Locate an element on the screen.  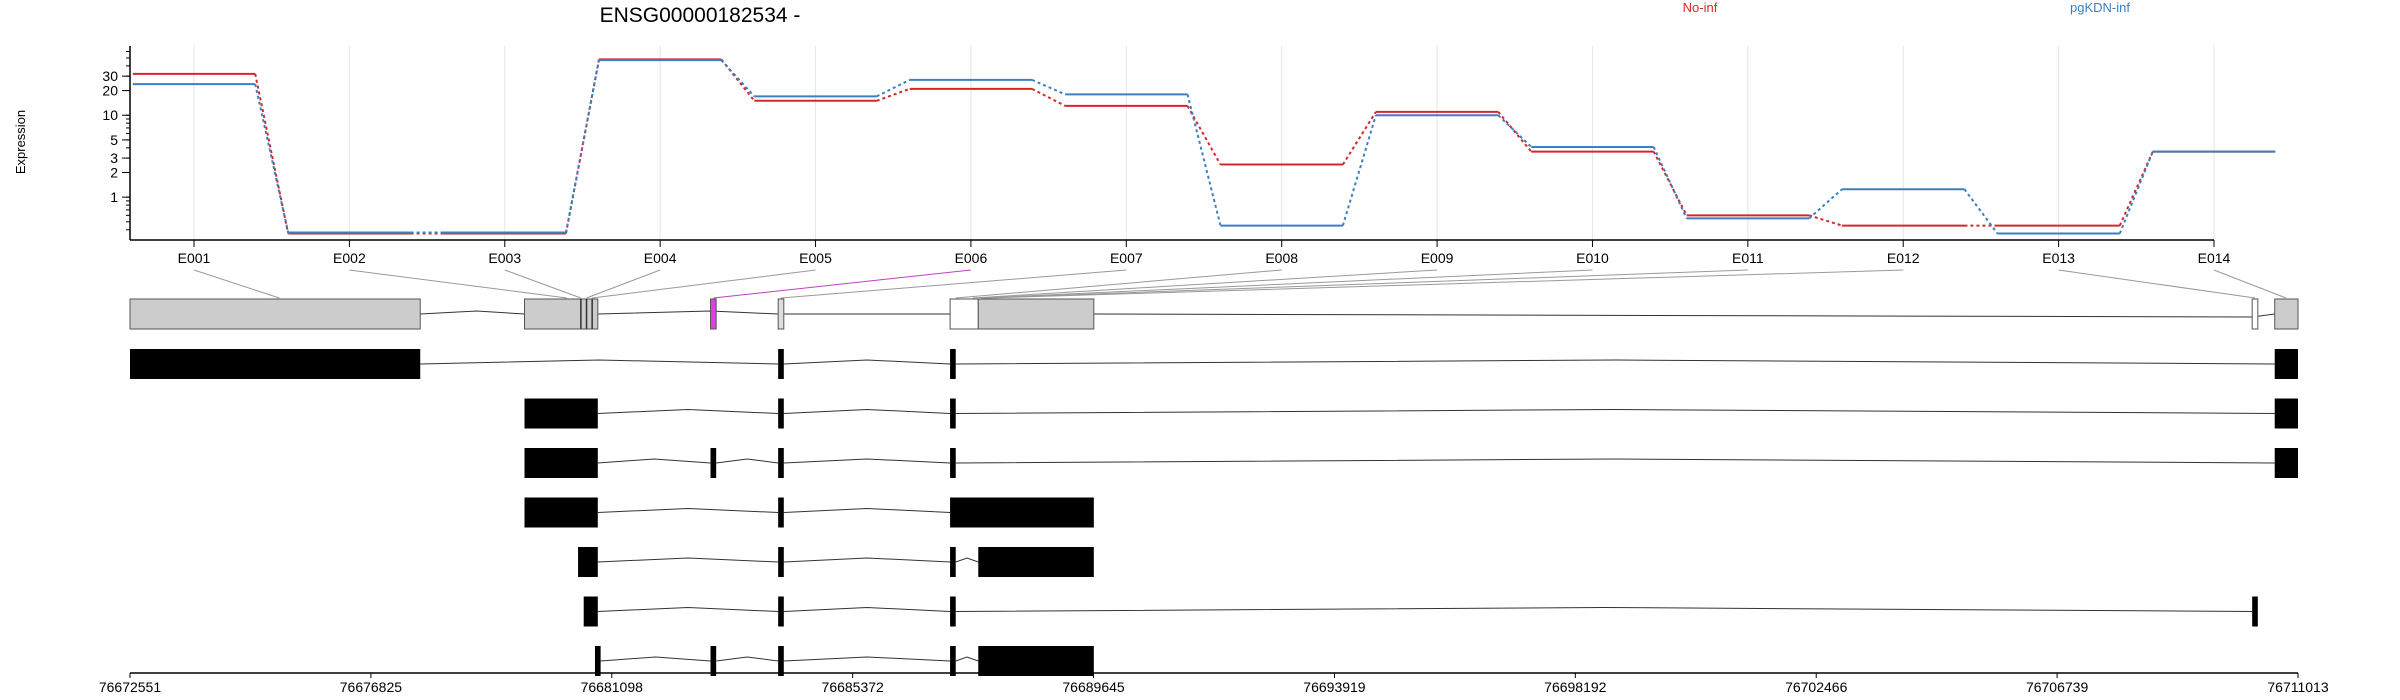
y-tick-label: 2 is located at coordinates (114, 173).